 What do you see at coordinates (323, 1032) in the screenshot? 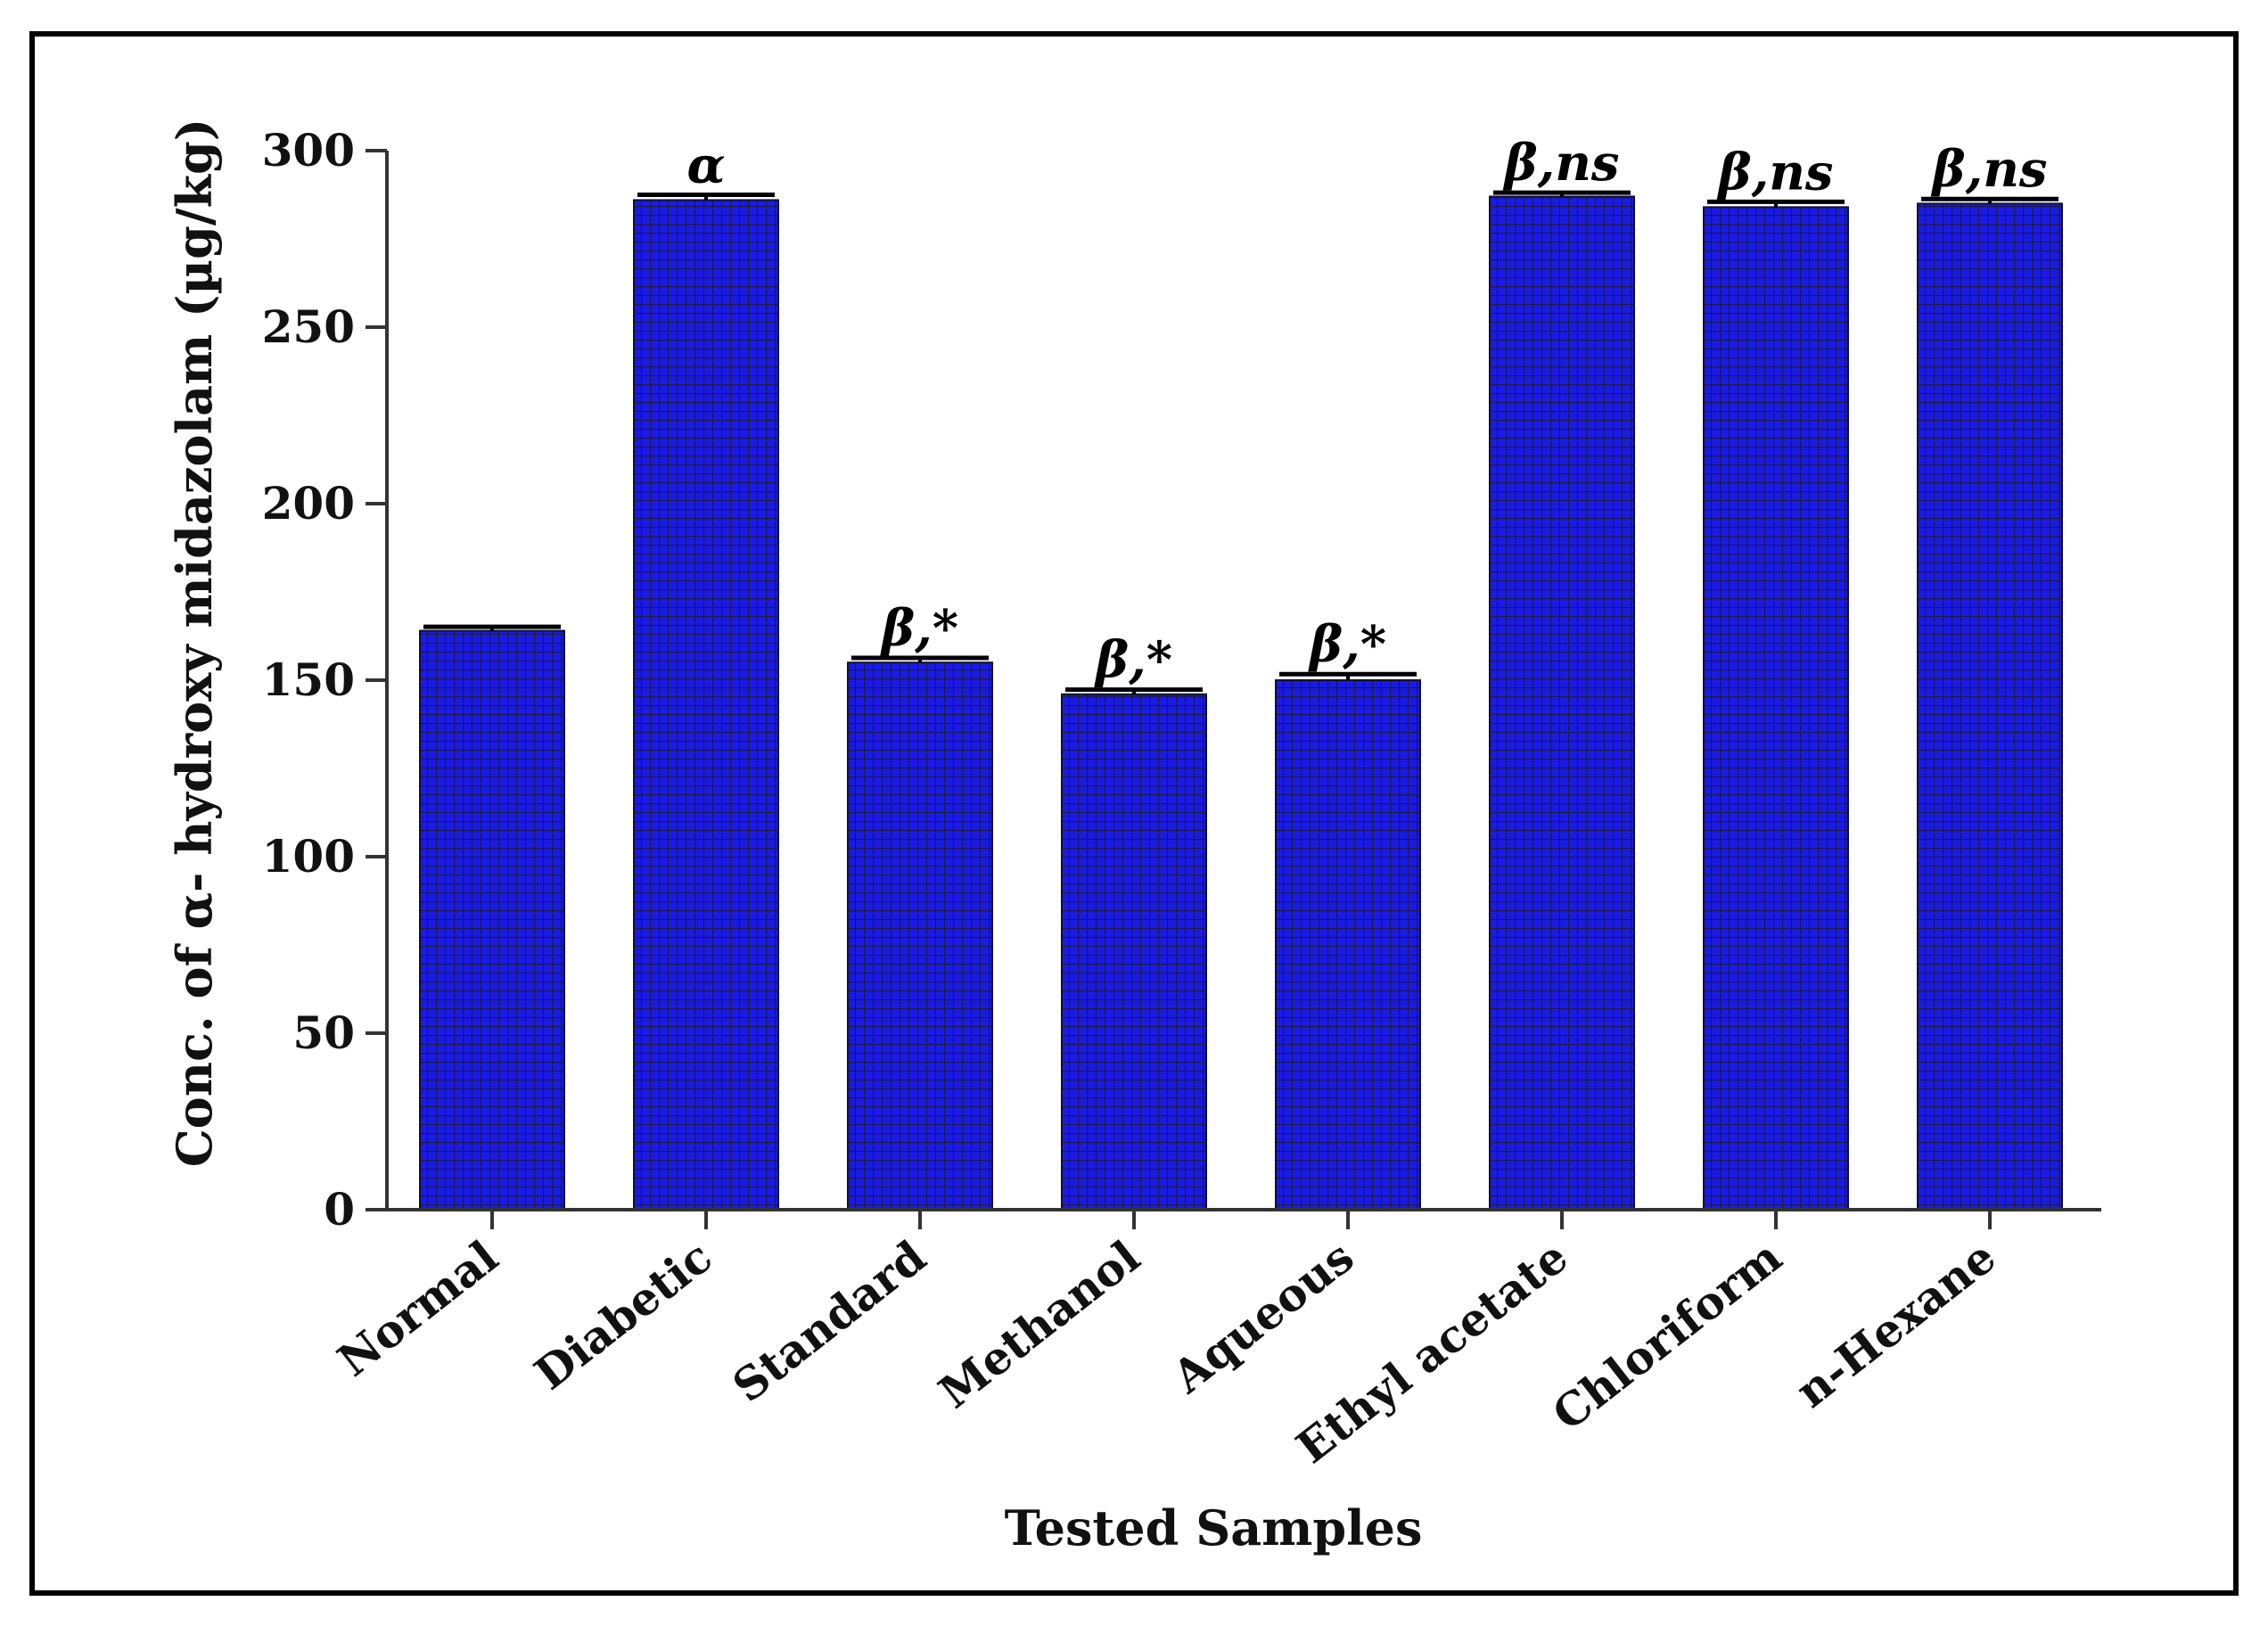
I see `y-tick-label: 50` at bounding box center [323, 1032].